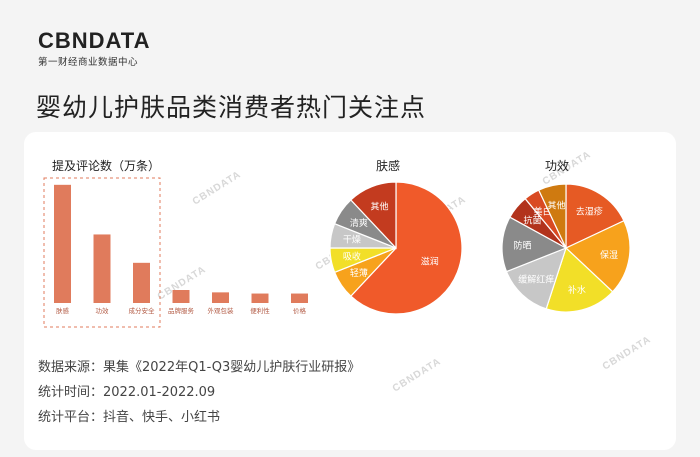 The height and width of the screenshot is (457, 700). I want to click on brand-logo: CBNDATA 第一财经商业数据中心, so click(94, 48).